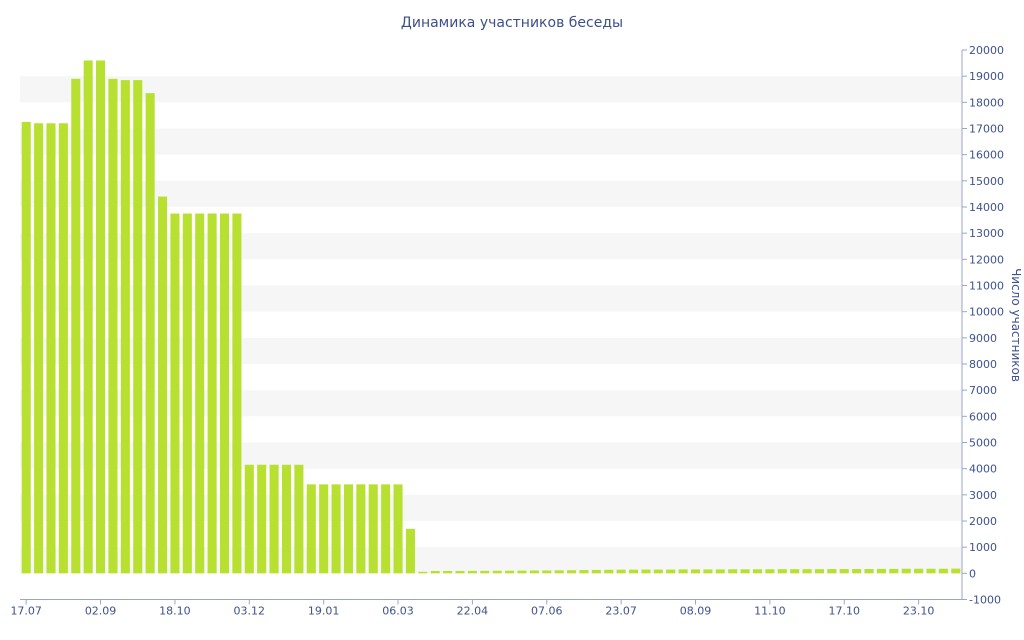 The image size is (1024, 640). What do you see at coordinates (512, 23) in the screenshot?
I see `chart-title: Динамика участников беседы` at bounding box center [512, 23].